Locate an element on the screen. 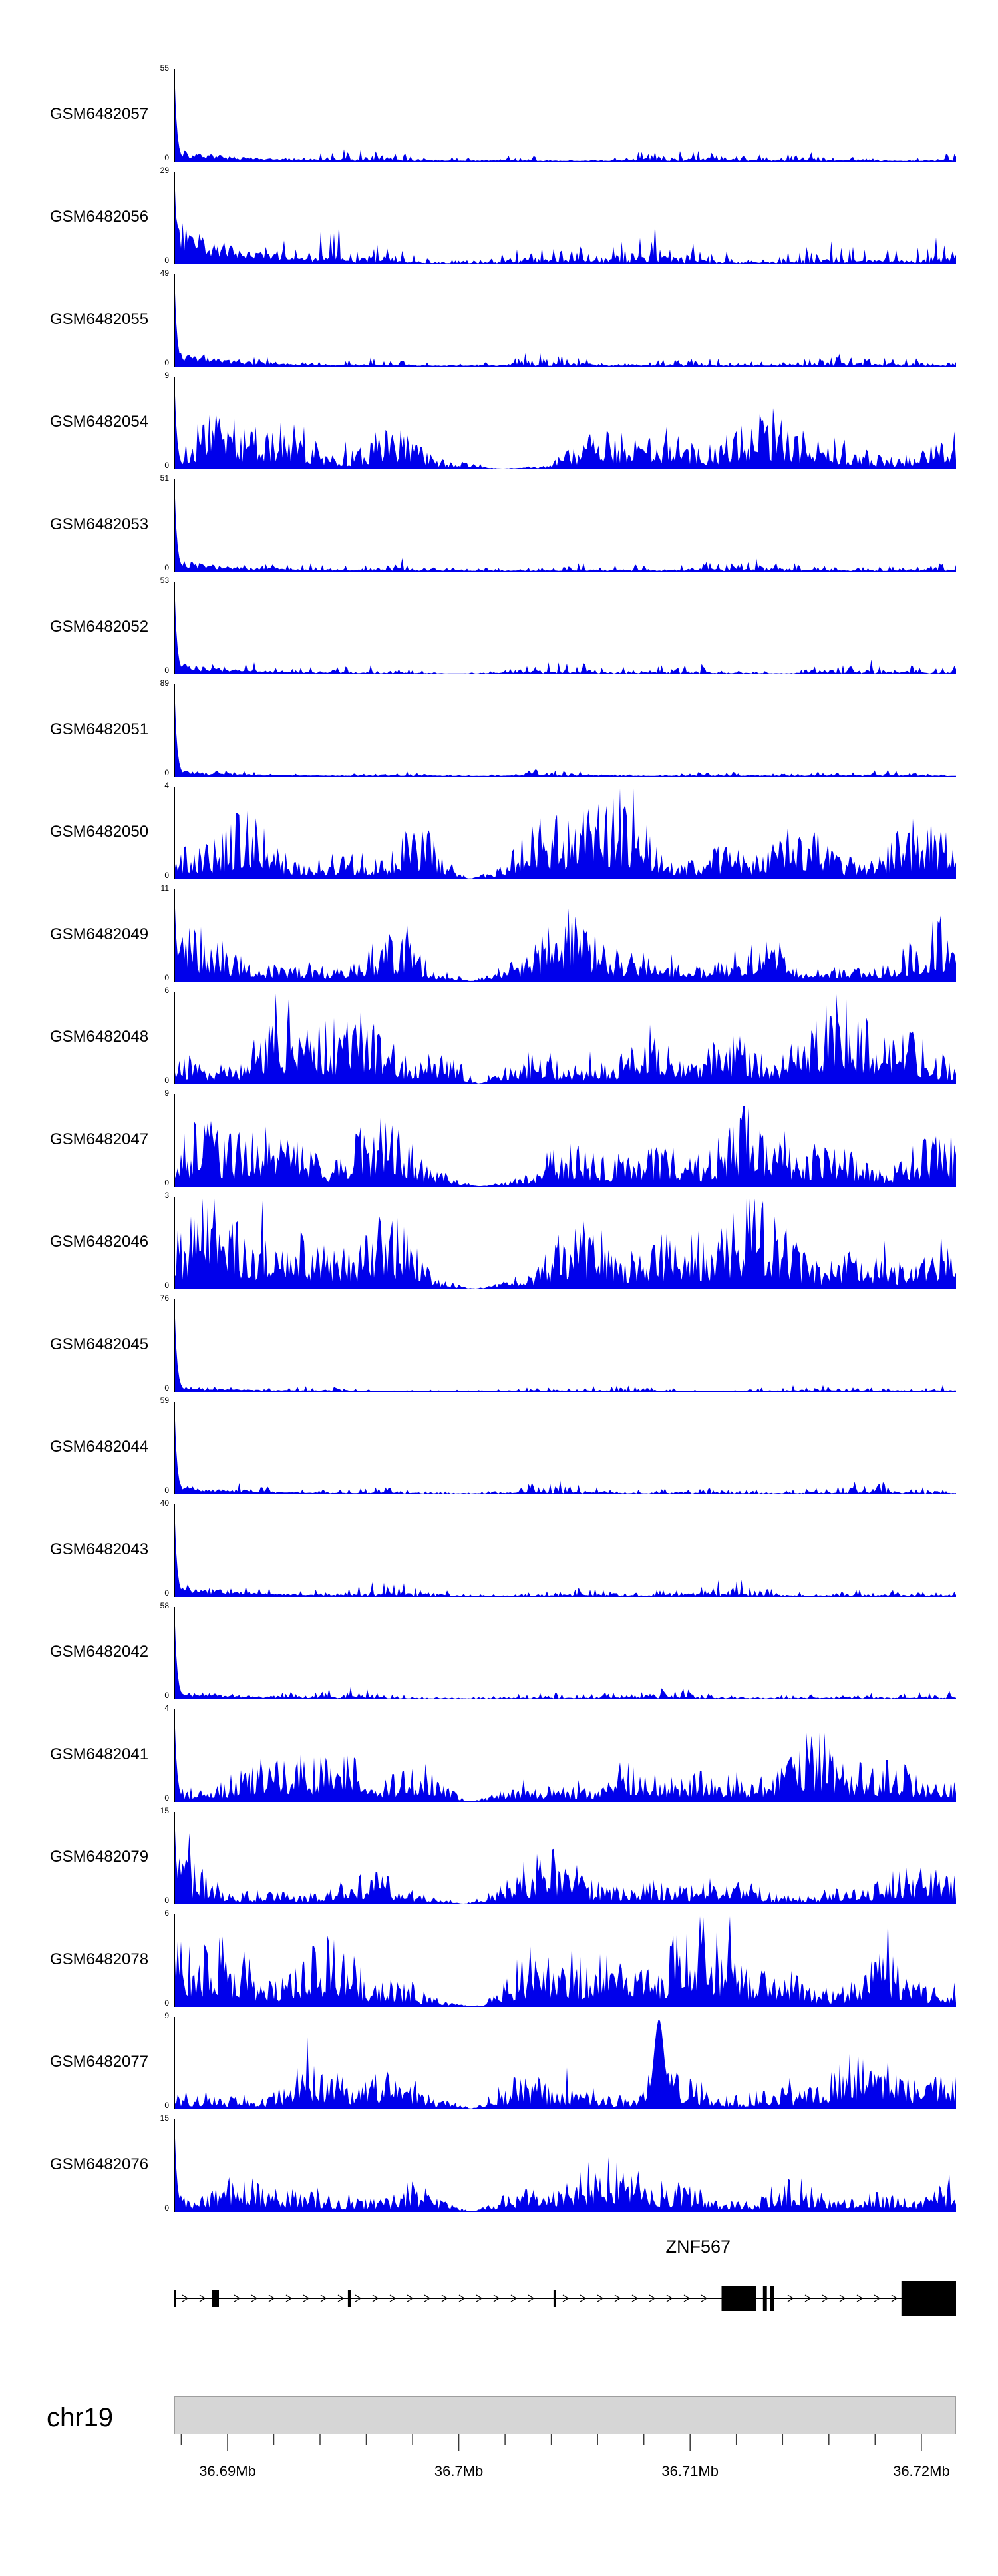 This screenshot has width=998, height=2576. axis-tick-label: 36.72Mb is located at coordinates (921, 2471).